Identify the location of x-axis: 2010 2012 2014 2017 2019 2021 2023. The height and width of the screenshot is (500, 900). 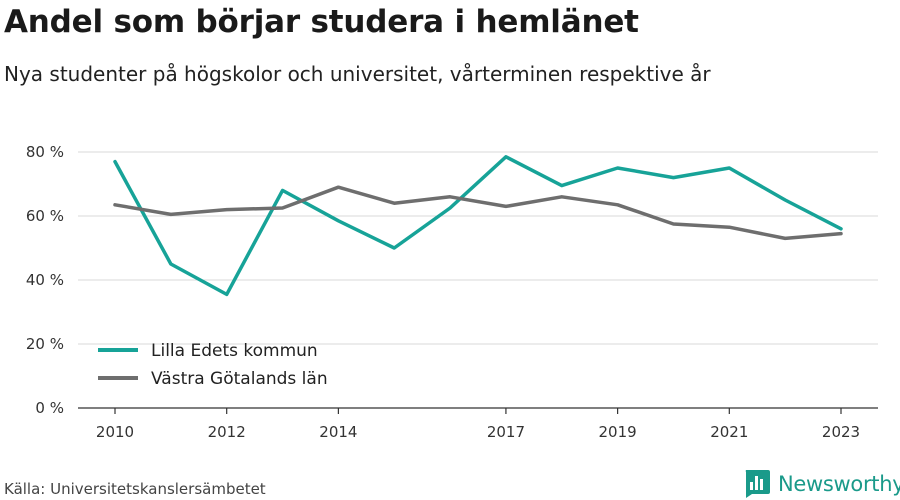
(478, 424).